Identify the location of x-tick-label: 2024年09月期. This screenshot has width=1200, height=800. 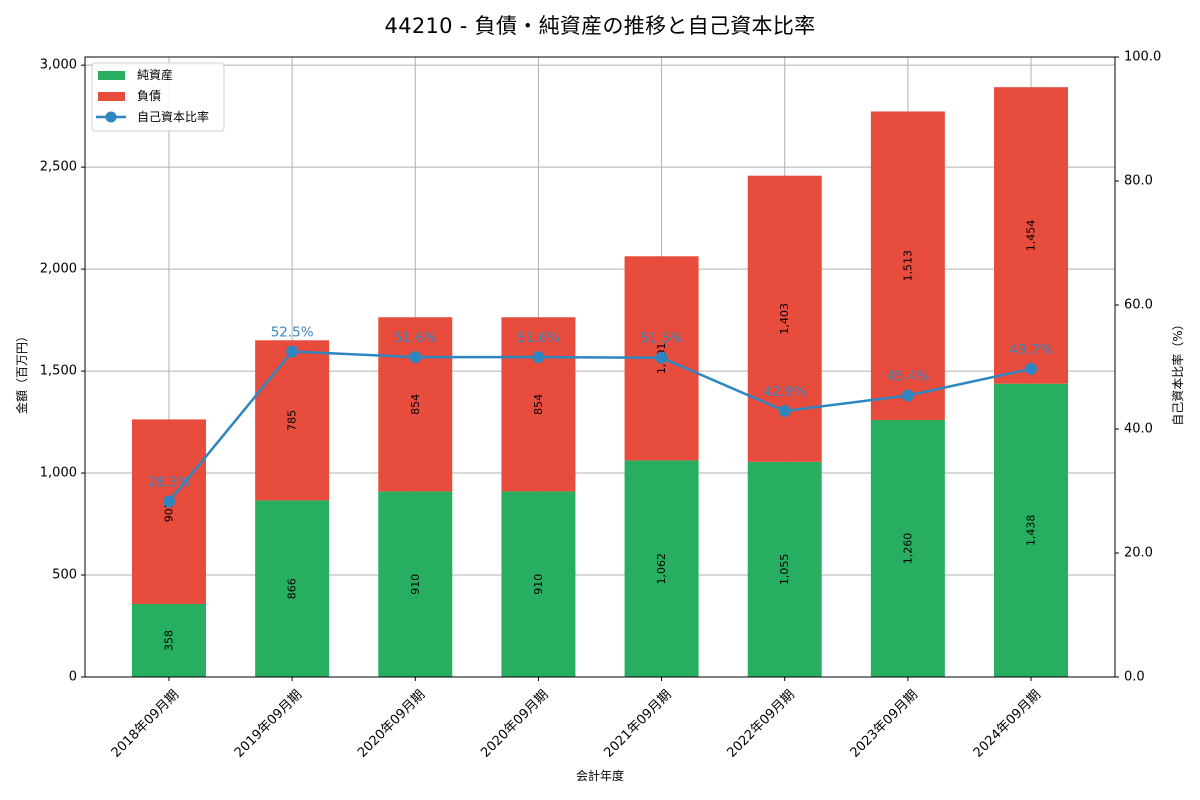
(1007, 723).